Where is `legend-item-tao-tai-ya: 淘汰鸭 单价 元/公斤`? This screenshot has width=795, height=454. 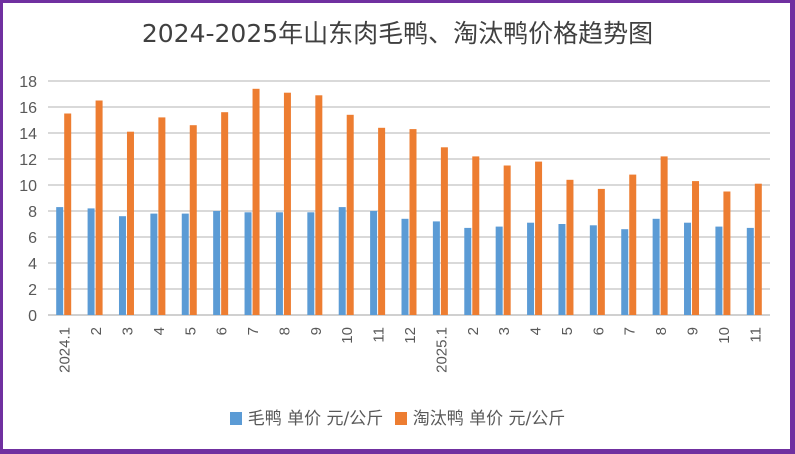
legend-item-tao-tai-ya: 淘汰鸭 单价 元/公斤 is located at coordinates (480, 416).